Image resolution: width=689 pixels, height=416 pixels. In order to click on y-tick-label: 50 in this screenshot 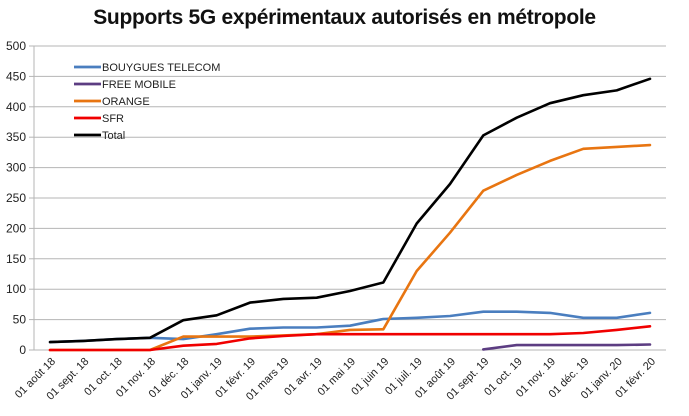, I will do `click(20, 320)`.